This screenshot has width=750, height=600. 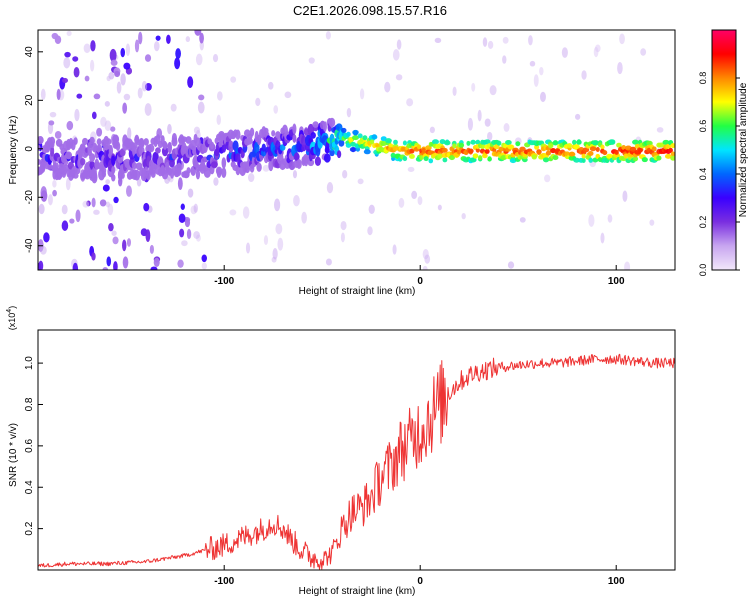 What do you see at coordinates (29, 197) in the screenshot?
I see `y-tick-label: -20` at bounding box center [29, 197].